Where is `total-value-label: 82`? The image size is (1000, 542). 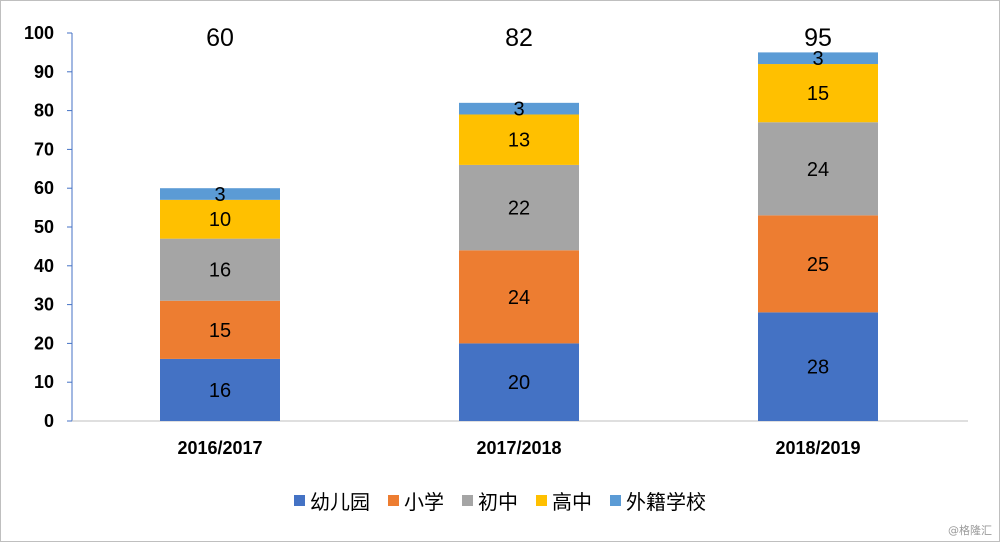
total-value-label: 82 is located at coordinates (519, 38).